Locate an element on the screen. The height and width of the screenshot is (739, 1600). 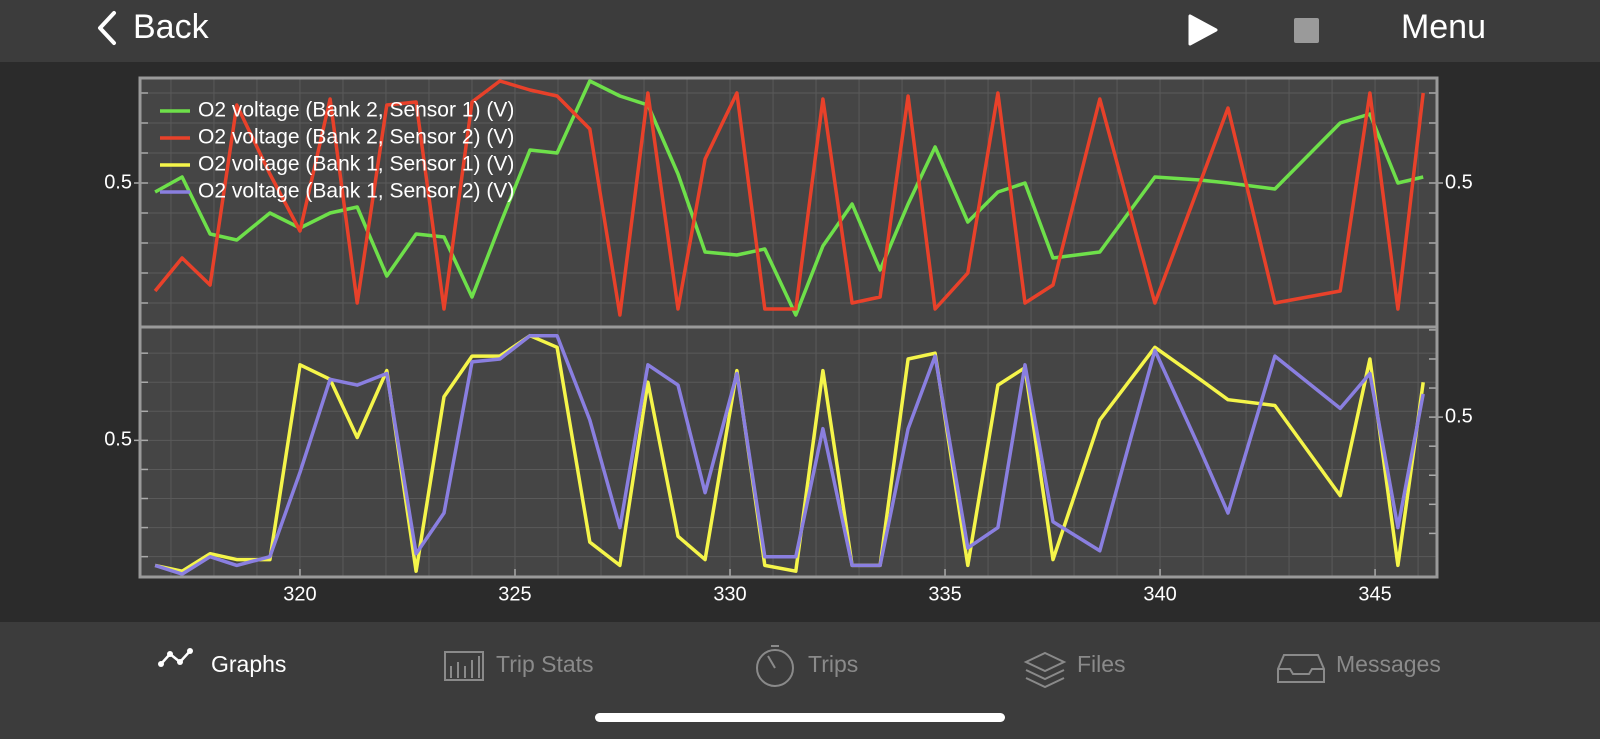
tab-graphs: Graphs is located at coordinates (222, 662).